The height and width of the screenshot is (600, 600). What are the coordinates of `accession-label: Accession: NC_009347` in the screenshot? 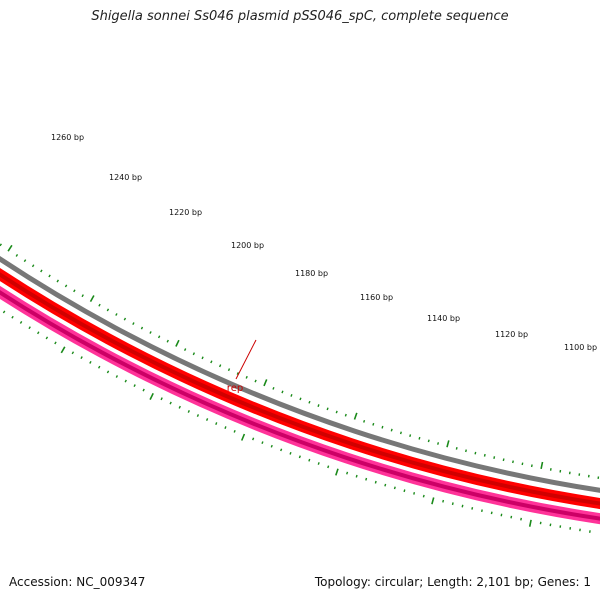 It's located at (77, 582).